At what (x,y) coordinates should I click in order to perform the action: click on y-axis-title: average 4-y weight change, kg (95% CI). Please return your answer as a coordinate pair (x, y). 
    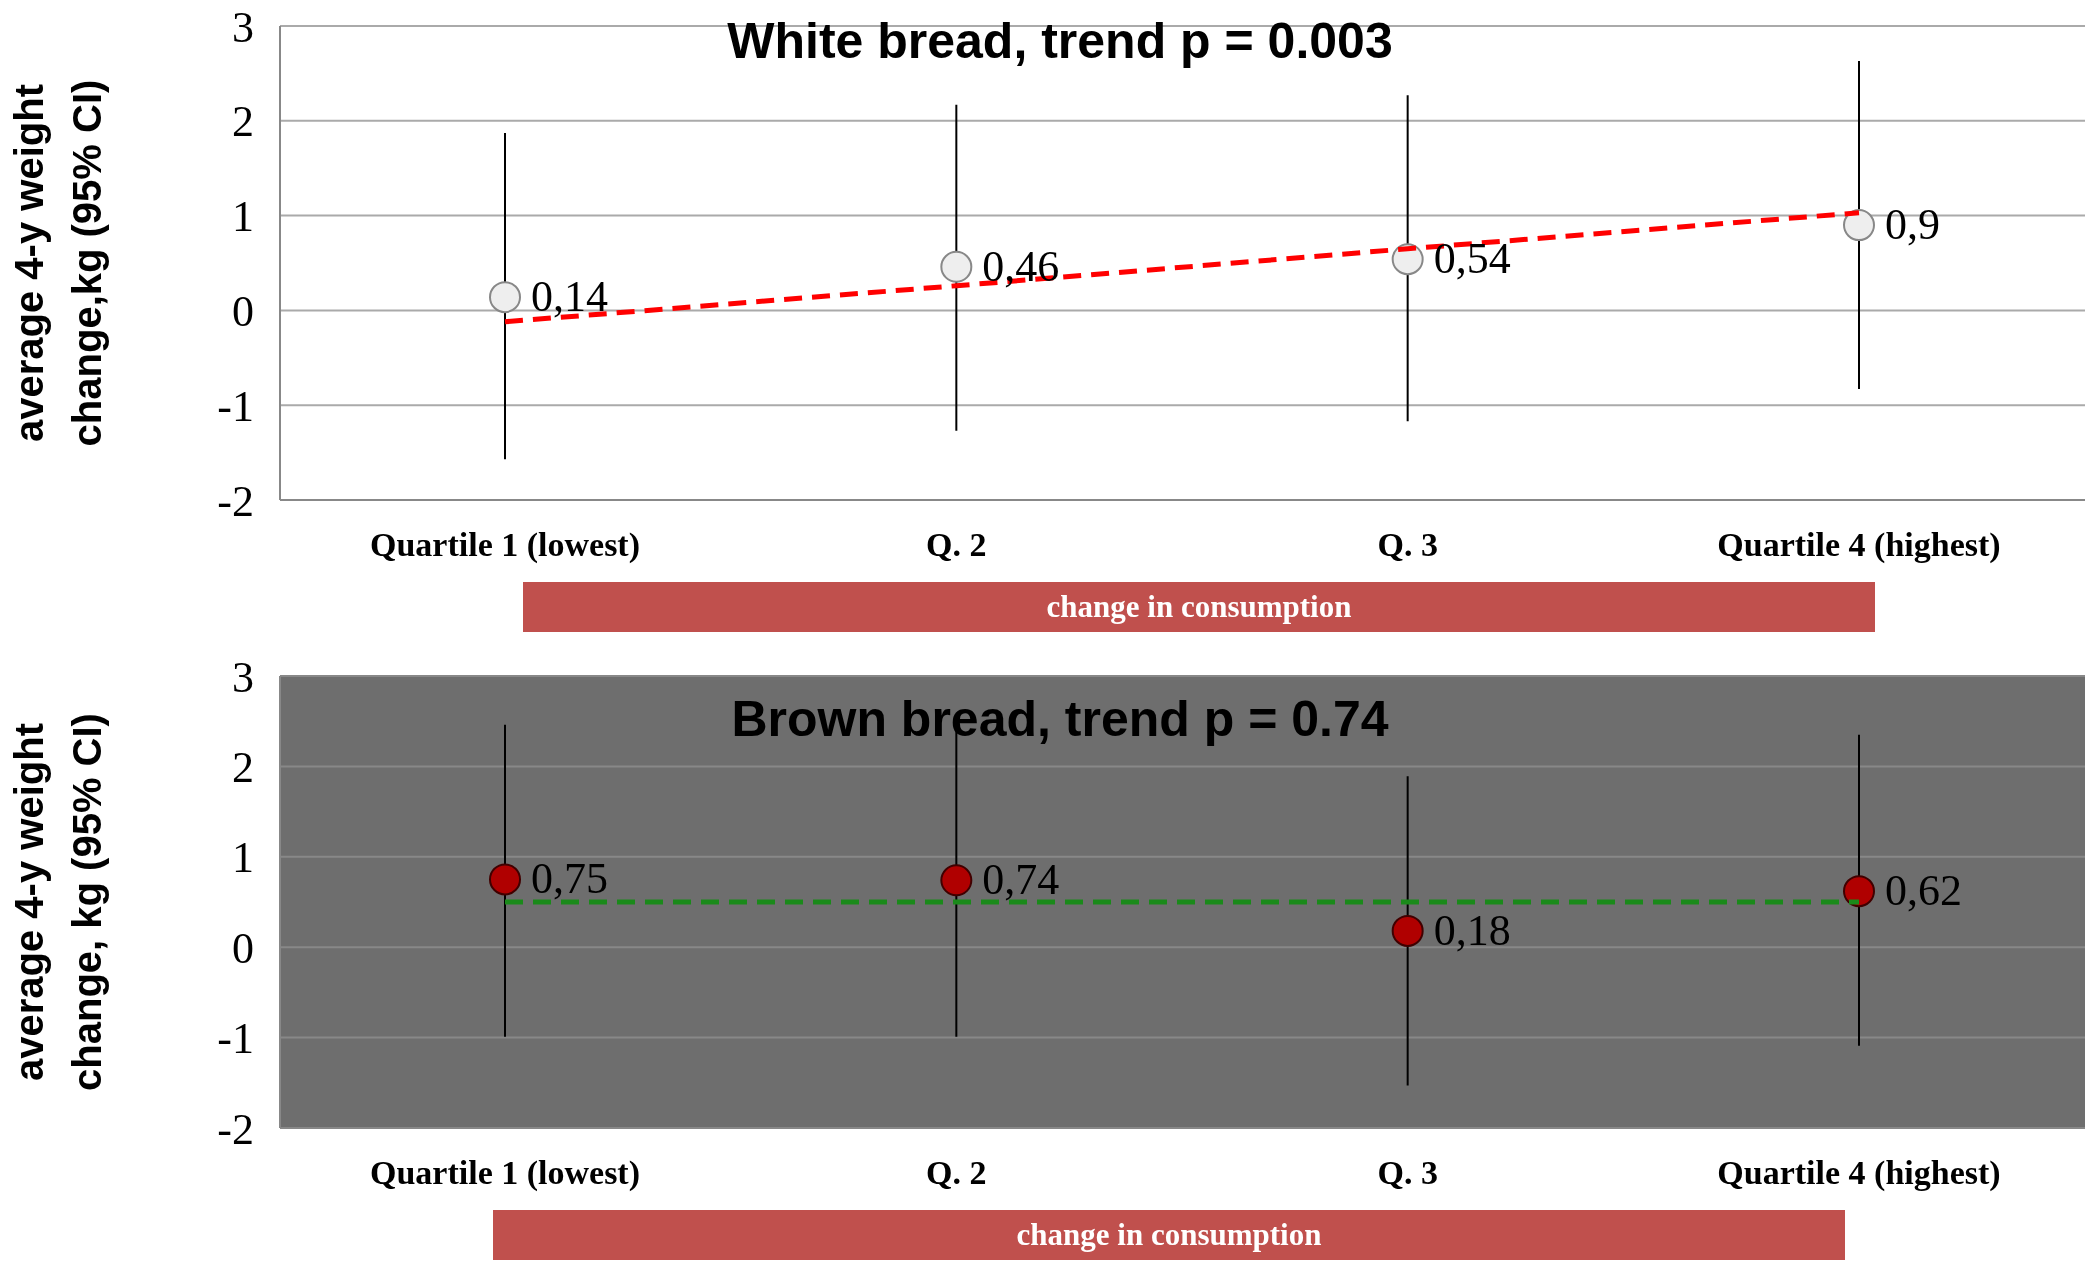
    Looking at the image, I should click on (58, 902).